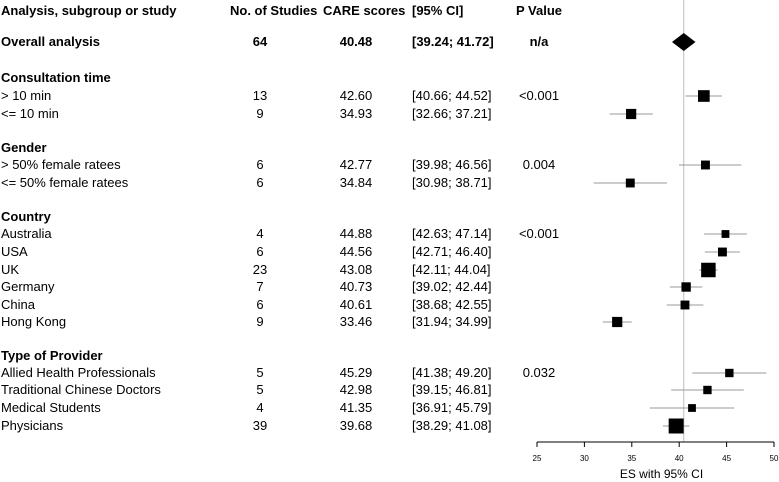  I want to click on row-label: Gender, so click(24, 147).